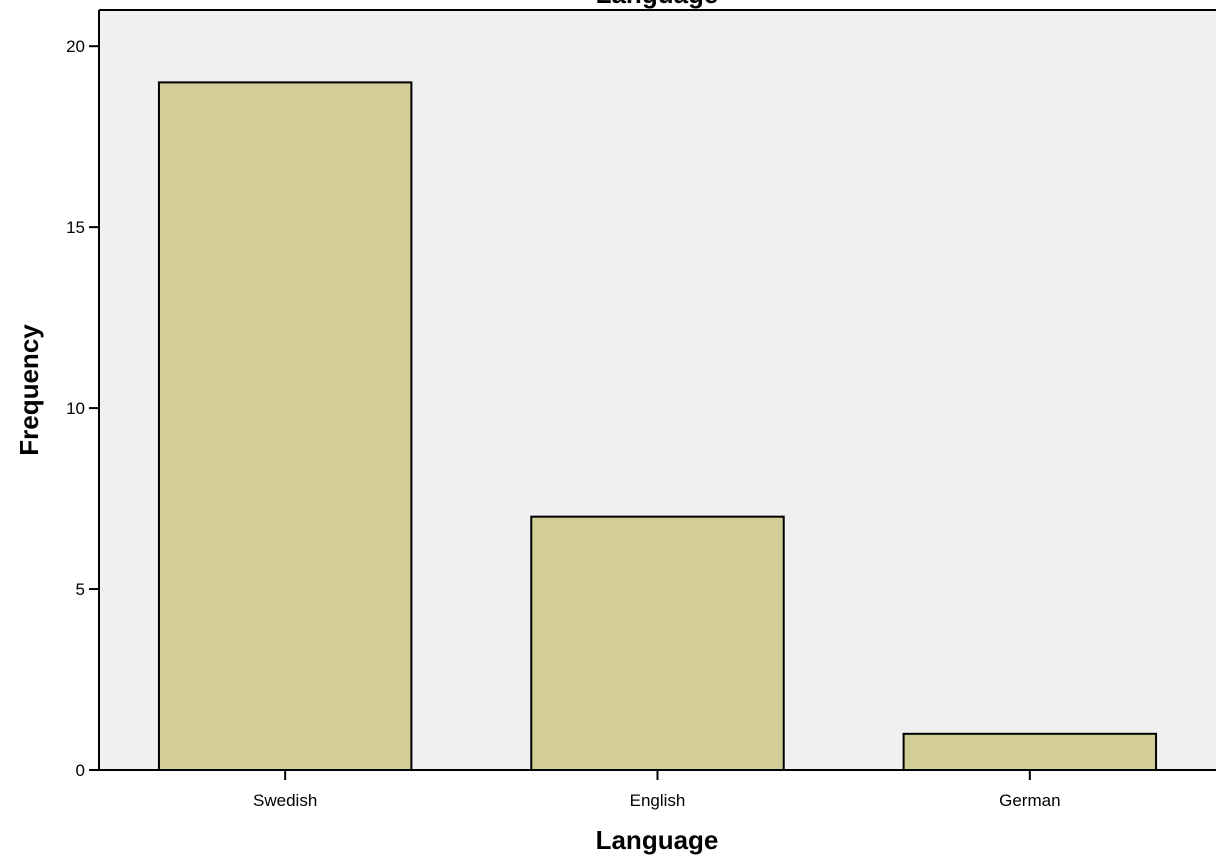 The image size is (1216, 867). I want to click on x-tick-label-german: German, so click(1029, 800).